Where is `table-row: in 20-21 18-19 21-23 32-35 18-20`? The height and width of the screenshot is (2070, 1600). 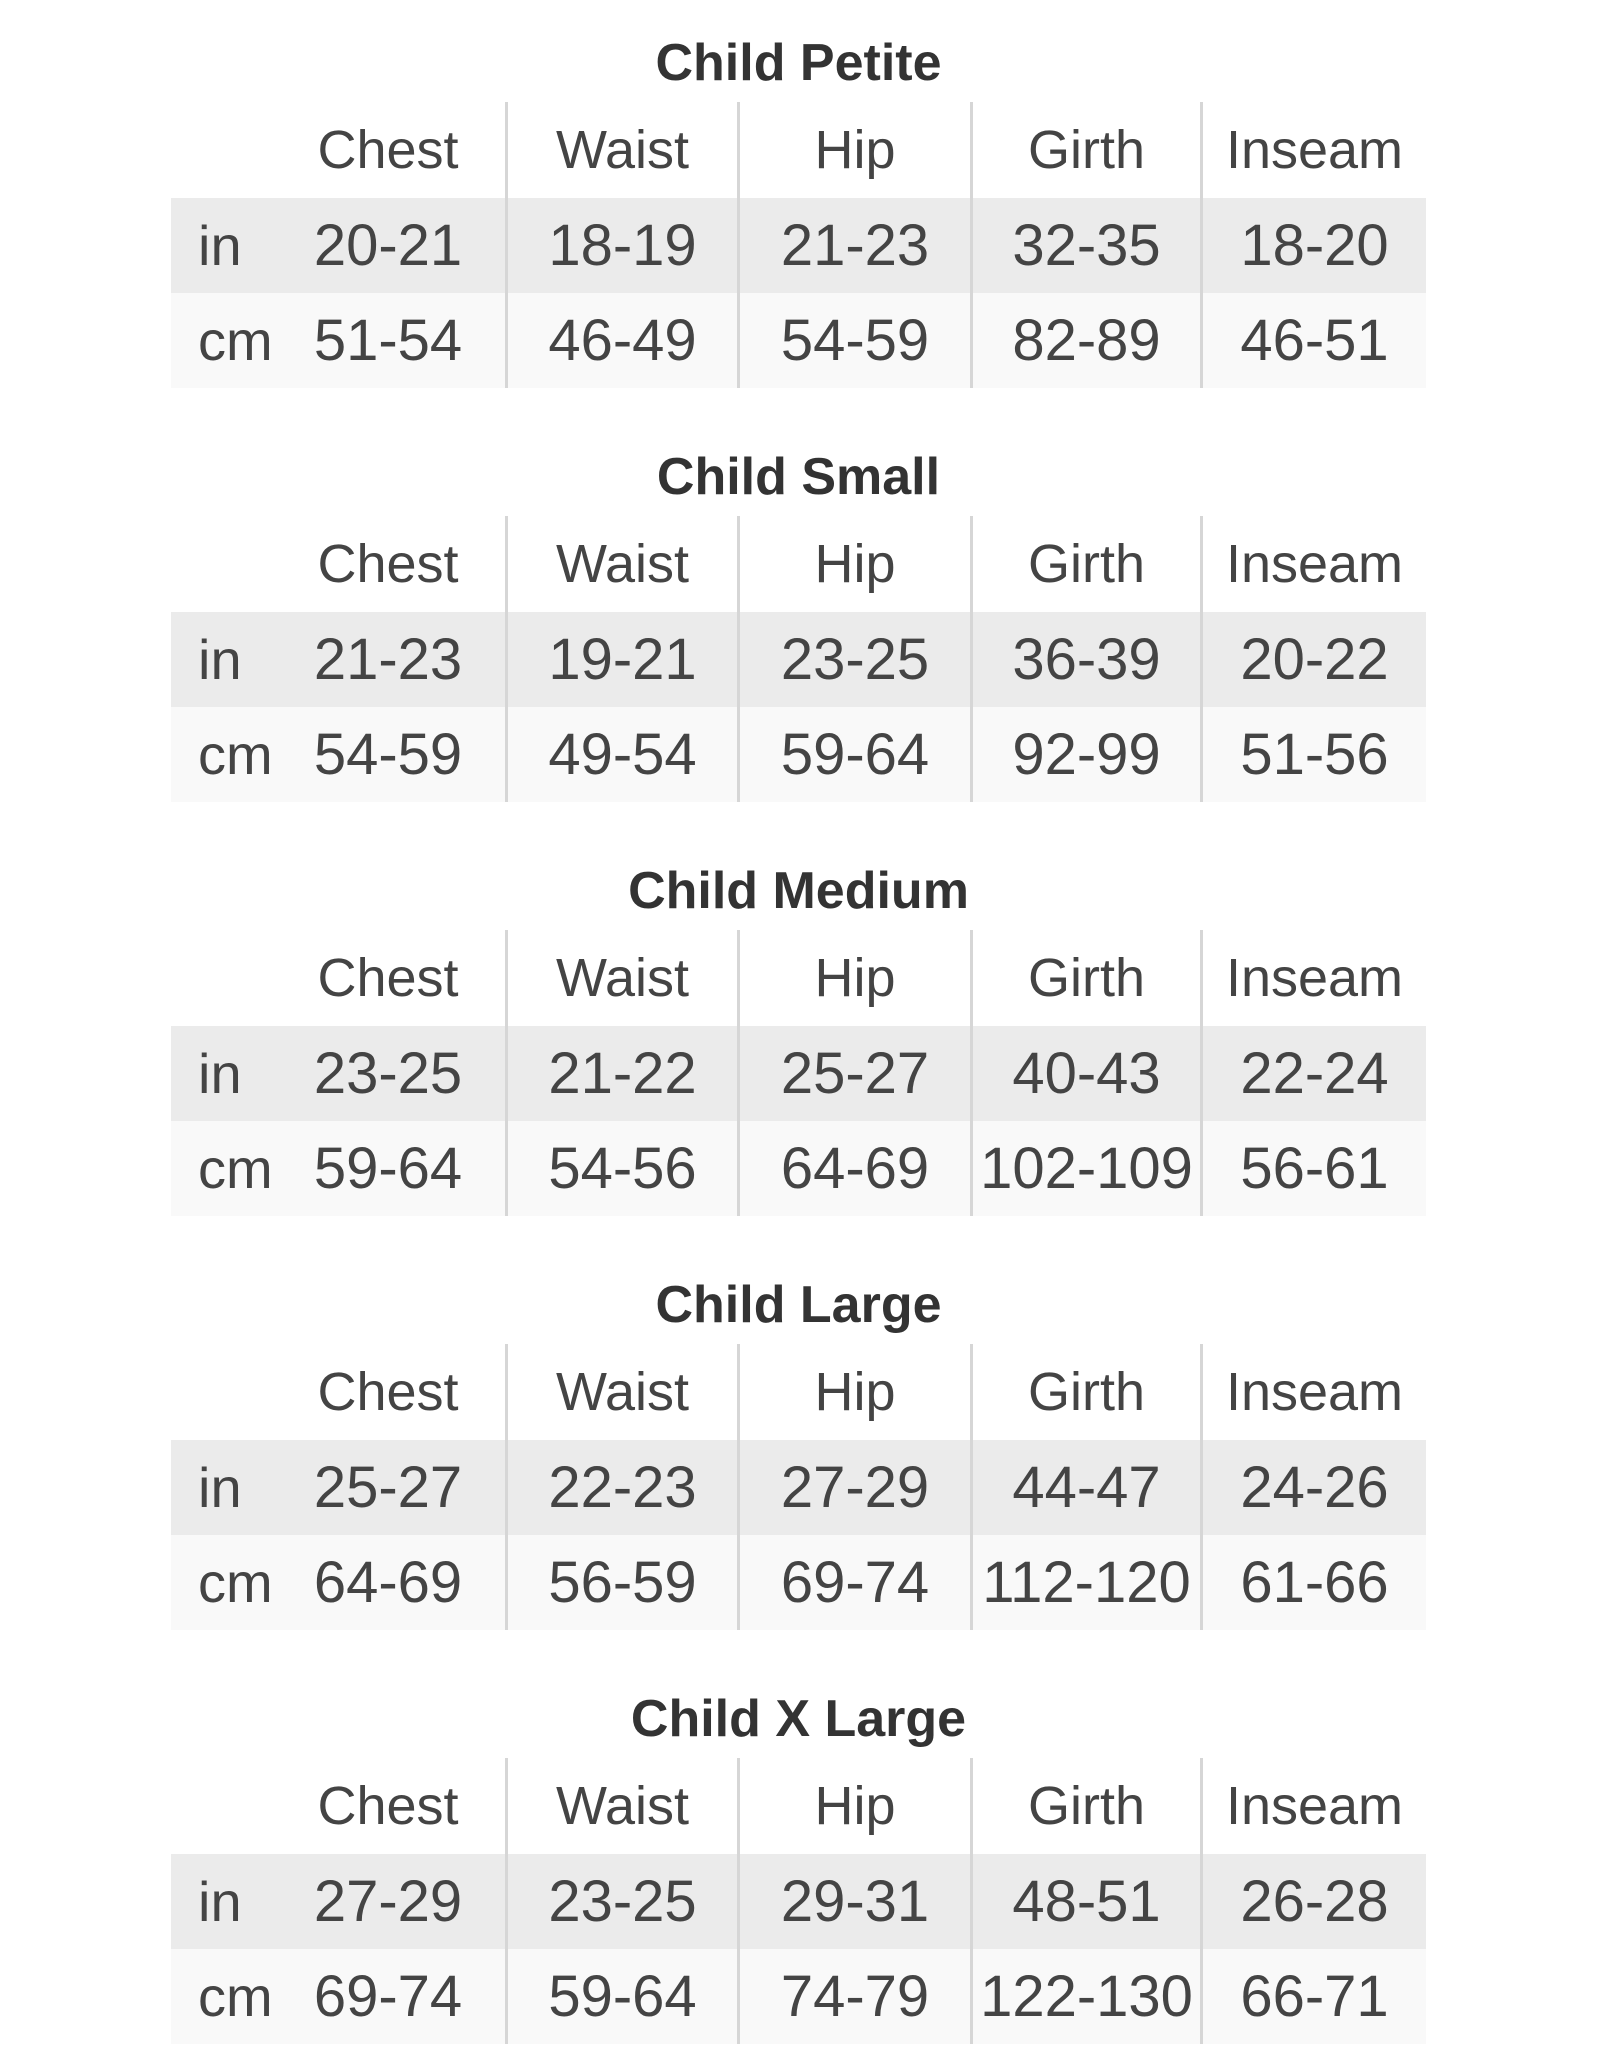 table-row: in 20-21 18-19 21-23 32-35 18-20 is located at coordinates (798, 245).